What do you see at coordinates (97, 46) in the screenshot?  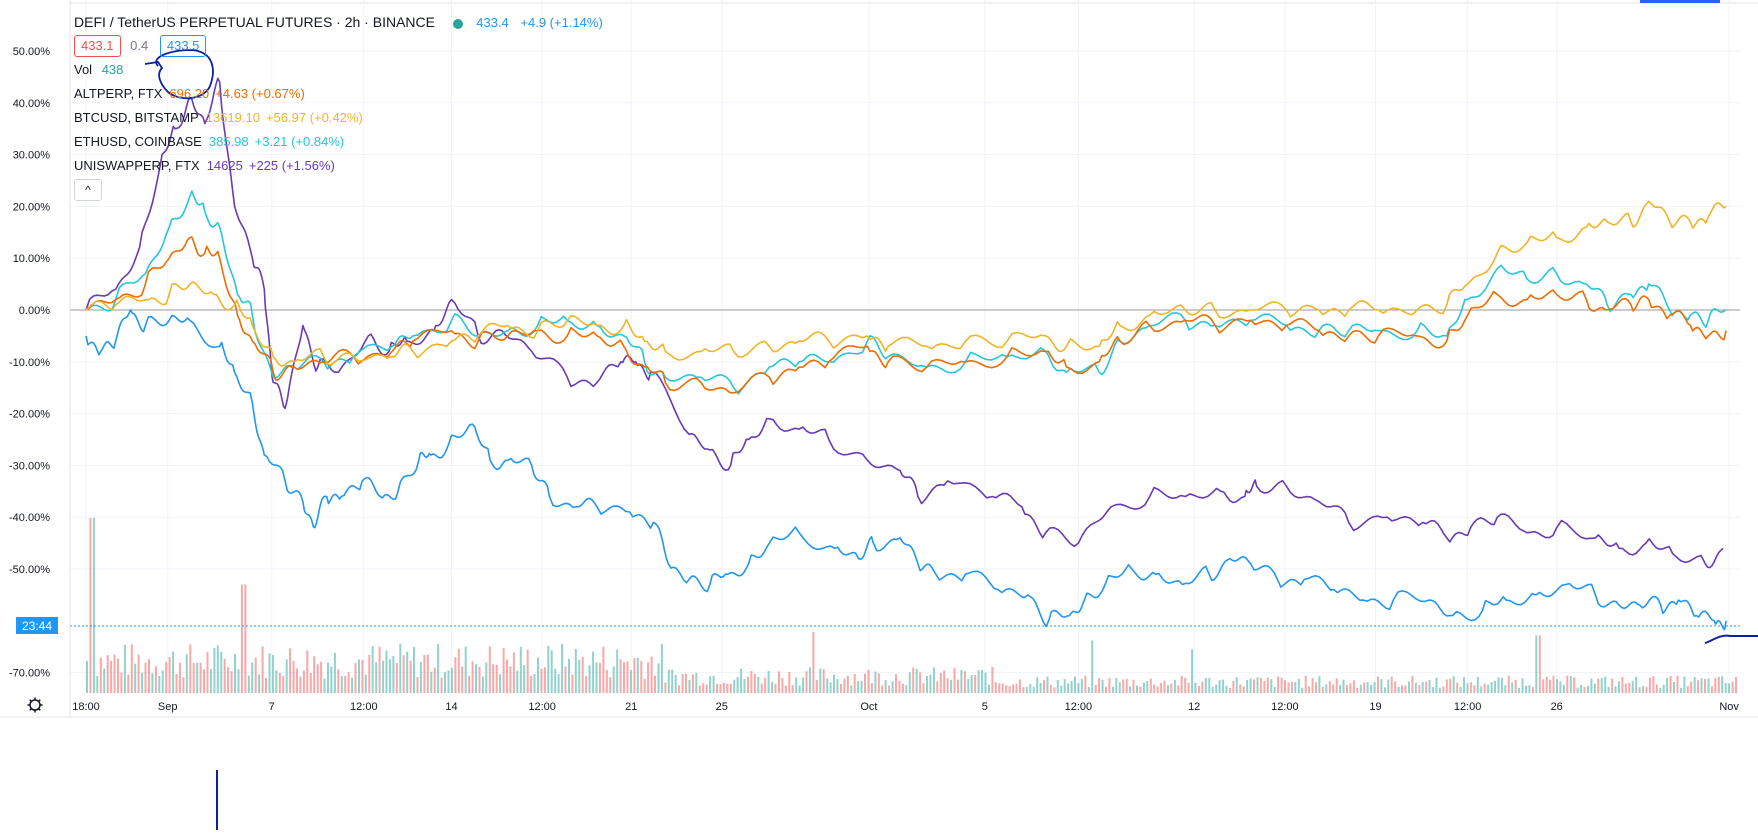 I see `sell-price-box: 433.1` at bounding box center [97, 46].